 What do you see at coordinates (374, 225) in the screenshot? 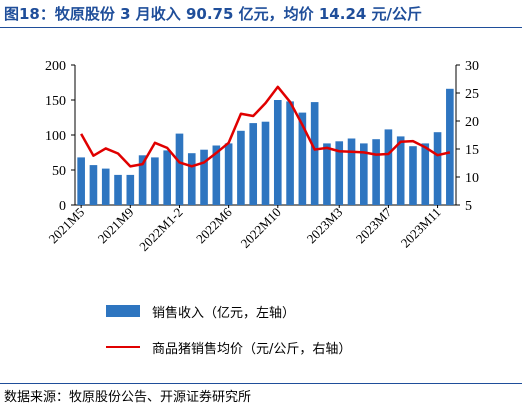
I see `x-tick-label: 2023M7` at bounding box center [374, 225].